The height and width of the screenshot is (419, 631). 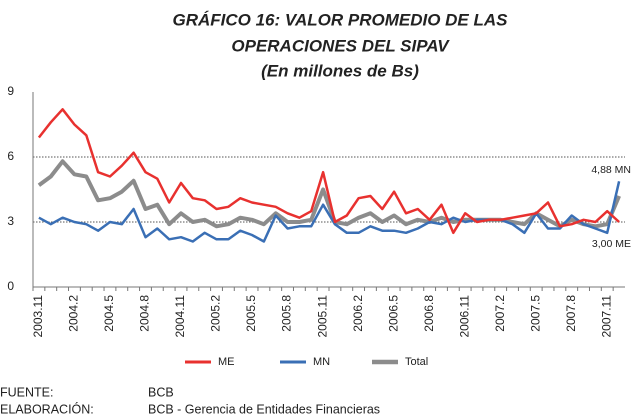 I want to click on x-tick-label: 2004.5, so click(x=109, y=313).